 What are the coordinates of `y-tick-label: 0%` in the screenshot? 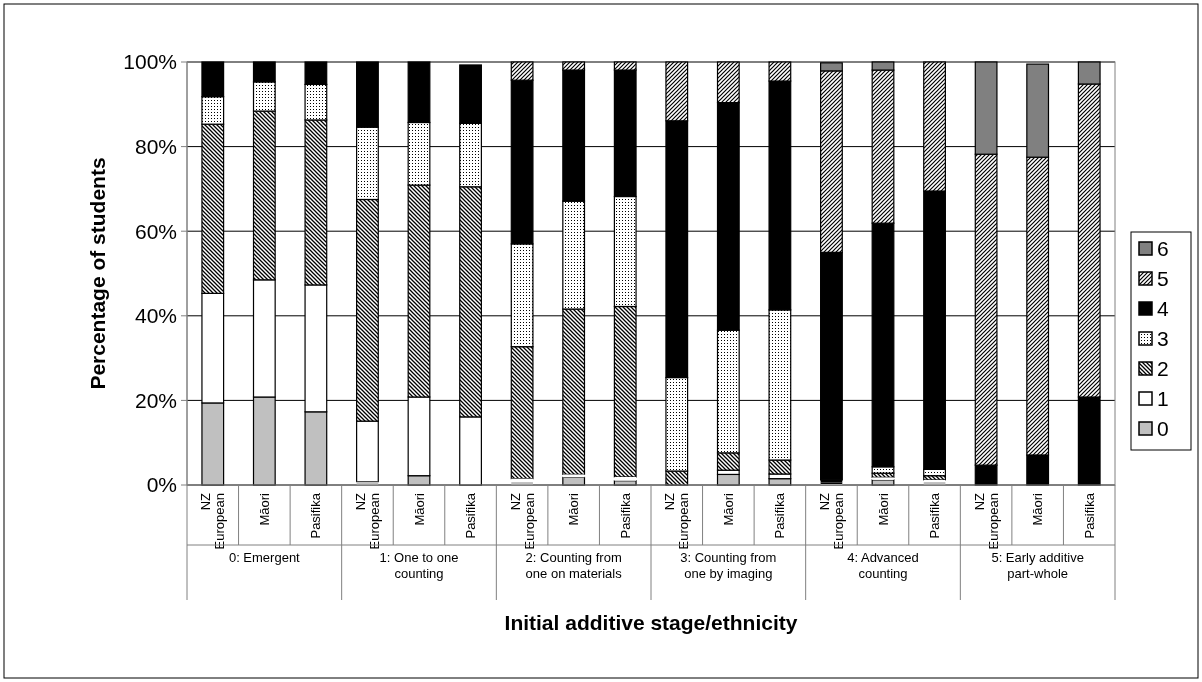 It's located at (161, 485).